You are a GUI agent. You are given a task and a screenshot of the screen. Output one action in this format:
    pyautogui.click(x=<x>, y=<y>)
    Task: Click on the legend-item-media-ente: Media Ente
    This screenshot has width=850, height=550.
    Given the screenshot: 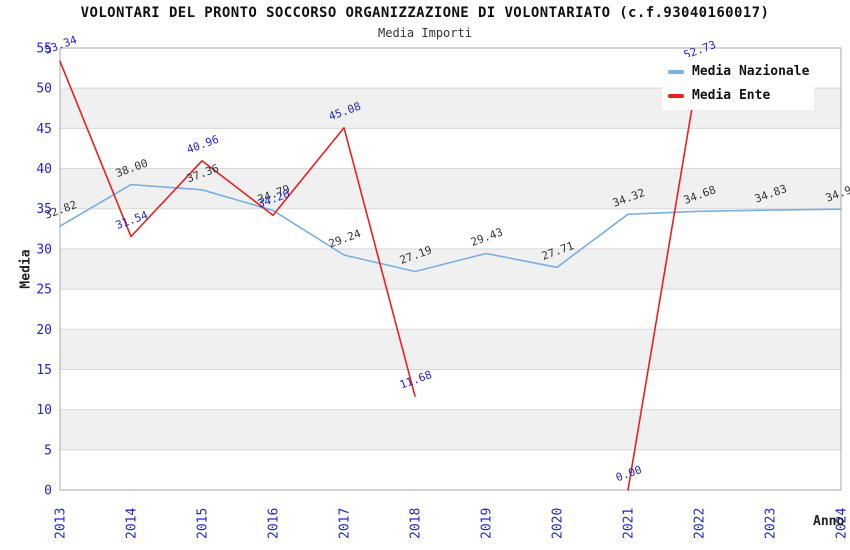 What is the action you would take?
    pyautogui.click(x=738, y=95)
    